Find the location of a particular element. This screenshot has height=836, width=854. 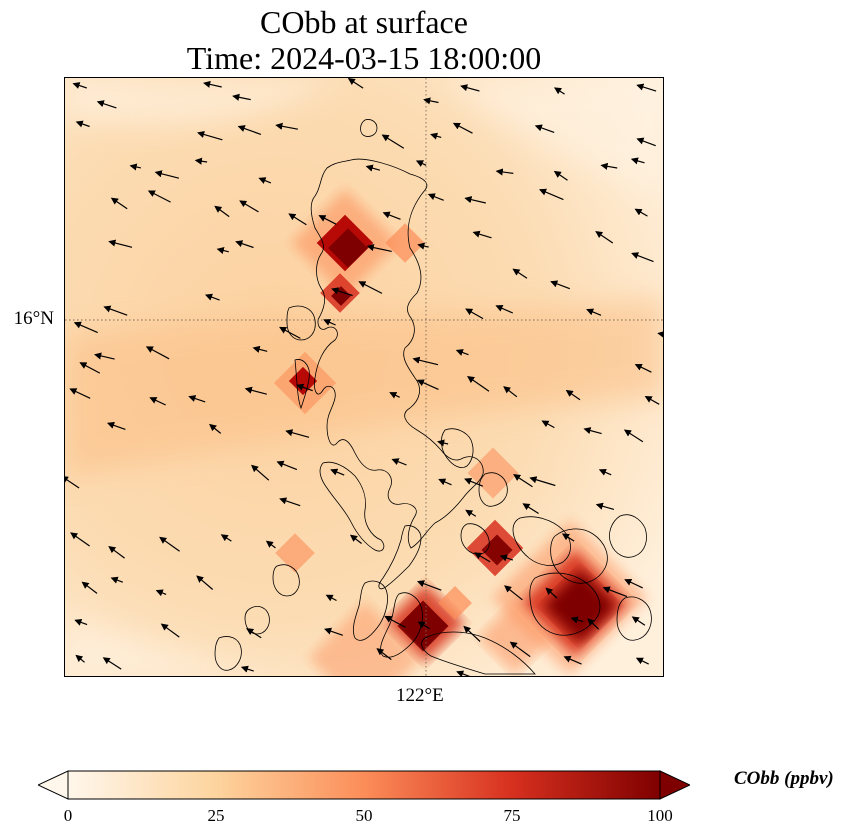

colorbar-extend-min is located at coordinates (52, 785).